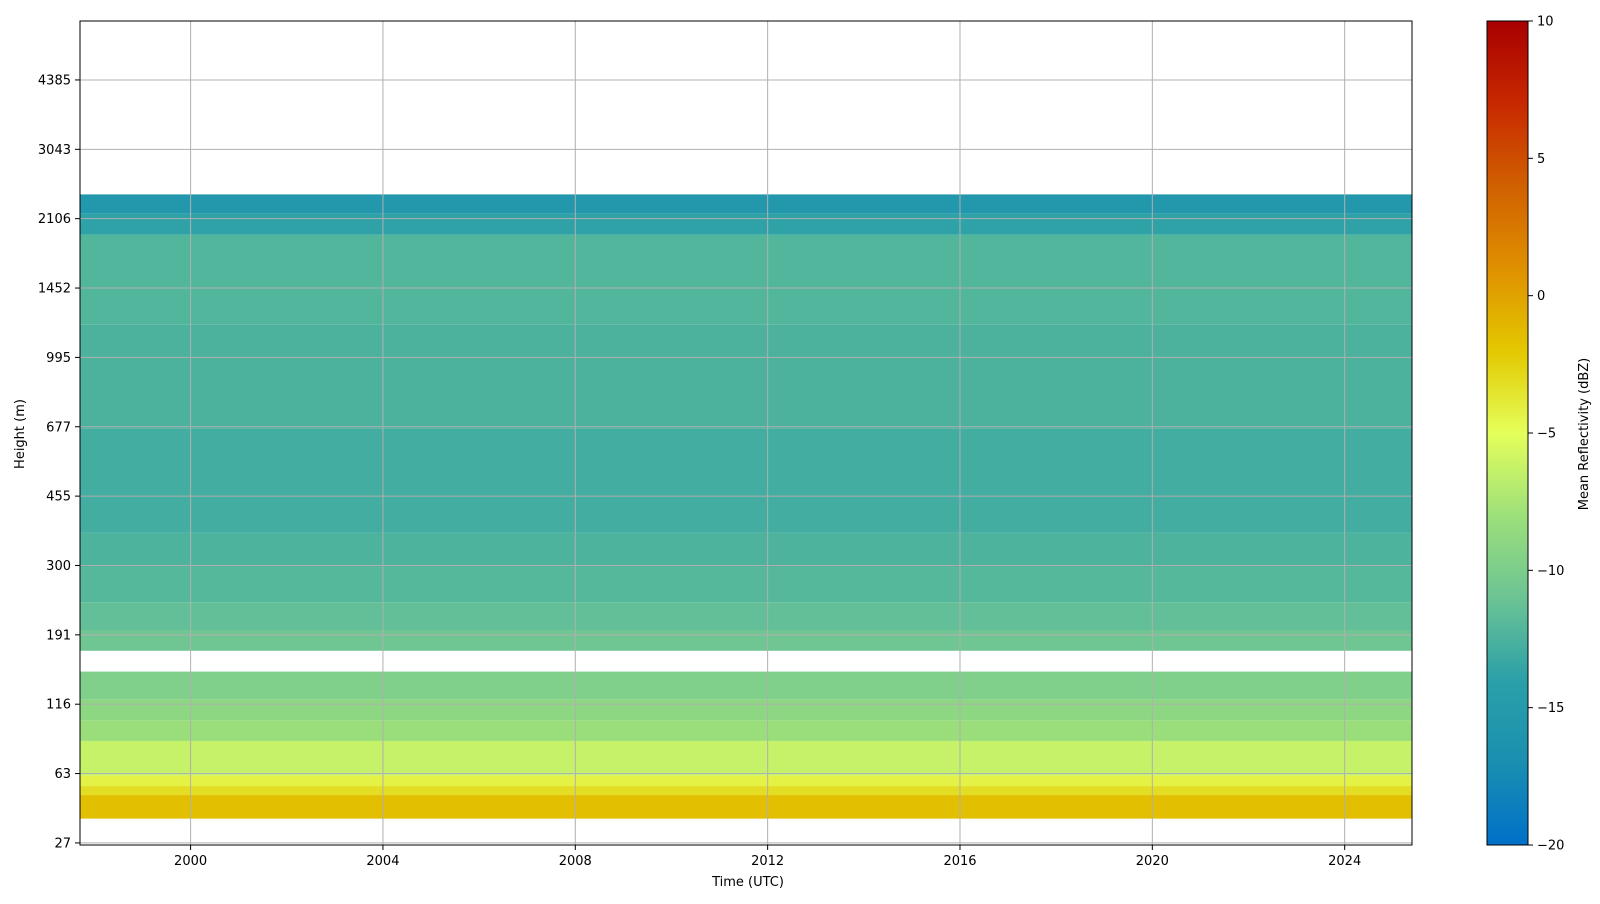  Describe the element at coordinates (54, 150) in the screenshot. I see `y-tick-label: 3043` at that location.